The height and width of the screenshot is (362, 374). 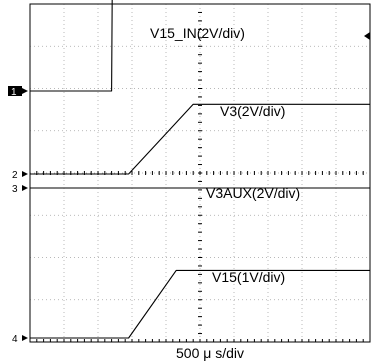 I want to click on channel-marker-box, so click(x=15, y=91).